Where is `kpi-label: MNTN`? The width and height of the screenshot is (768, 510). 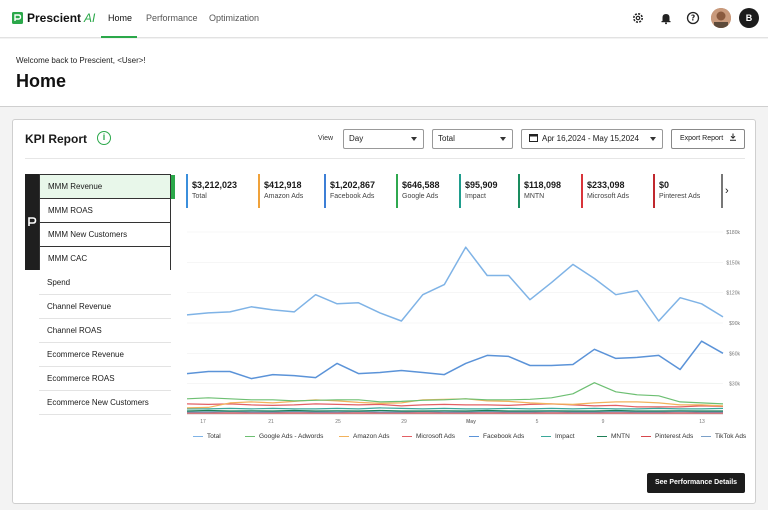
kpi-label: MNTN is located at coordinates (534, 196).